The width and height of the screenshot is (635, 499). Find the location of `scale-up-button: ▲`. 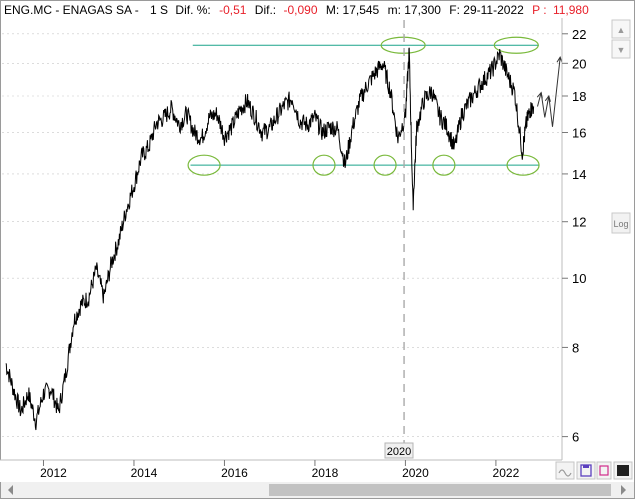

scale-up-button: ▲ is located at coordinates (621, 29).